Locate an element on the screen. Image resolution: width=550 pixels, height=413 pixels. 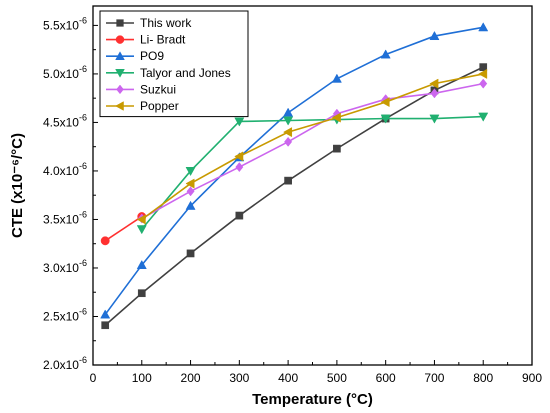
x-tick-label: 400 is located at coordinates (288, 378).